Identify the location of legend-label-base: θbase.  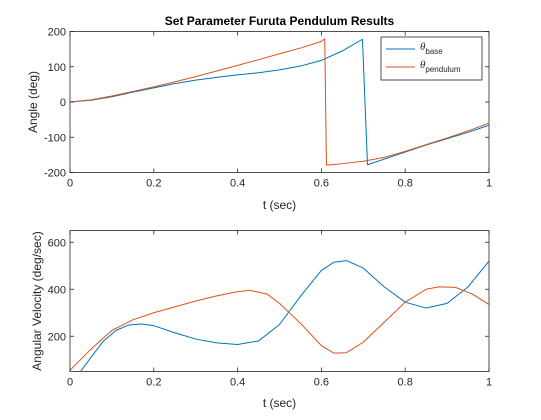
(431, 48).